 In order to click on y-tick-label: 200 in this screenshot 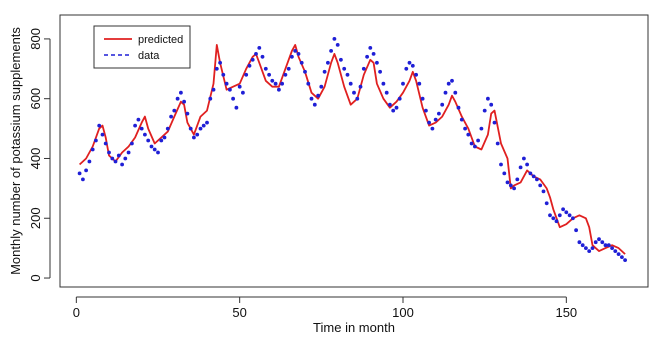, I will do `click(35, 218)`.